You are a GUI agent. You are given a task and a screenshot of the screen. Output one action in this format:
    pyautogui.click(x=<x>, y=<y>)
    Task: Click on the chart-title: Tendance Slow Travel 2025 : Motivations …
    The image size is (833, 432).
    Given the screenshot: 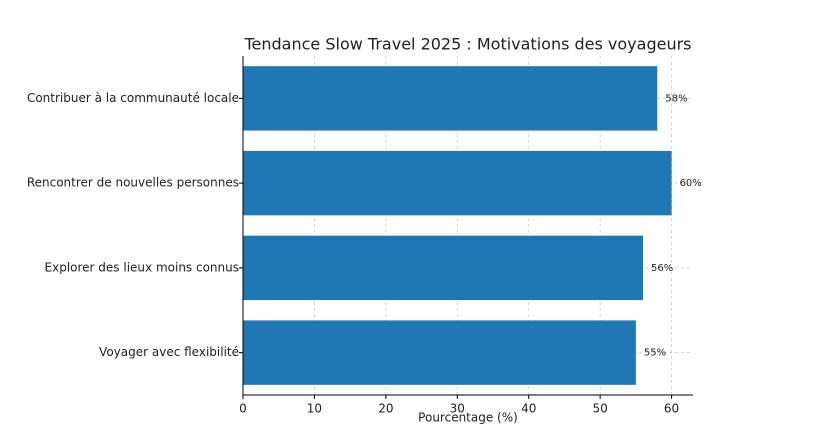 What is the action you would take?
    pyautogui.click(x=467, y=44)
    